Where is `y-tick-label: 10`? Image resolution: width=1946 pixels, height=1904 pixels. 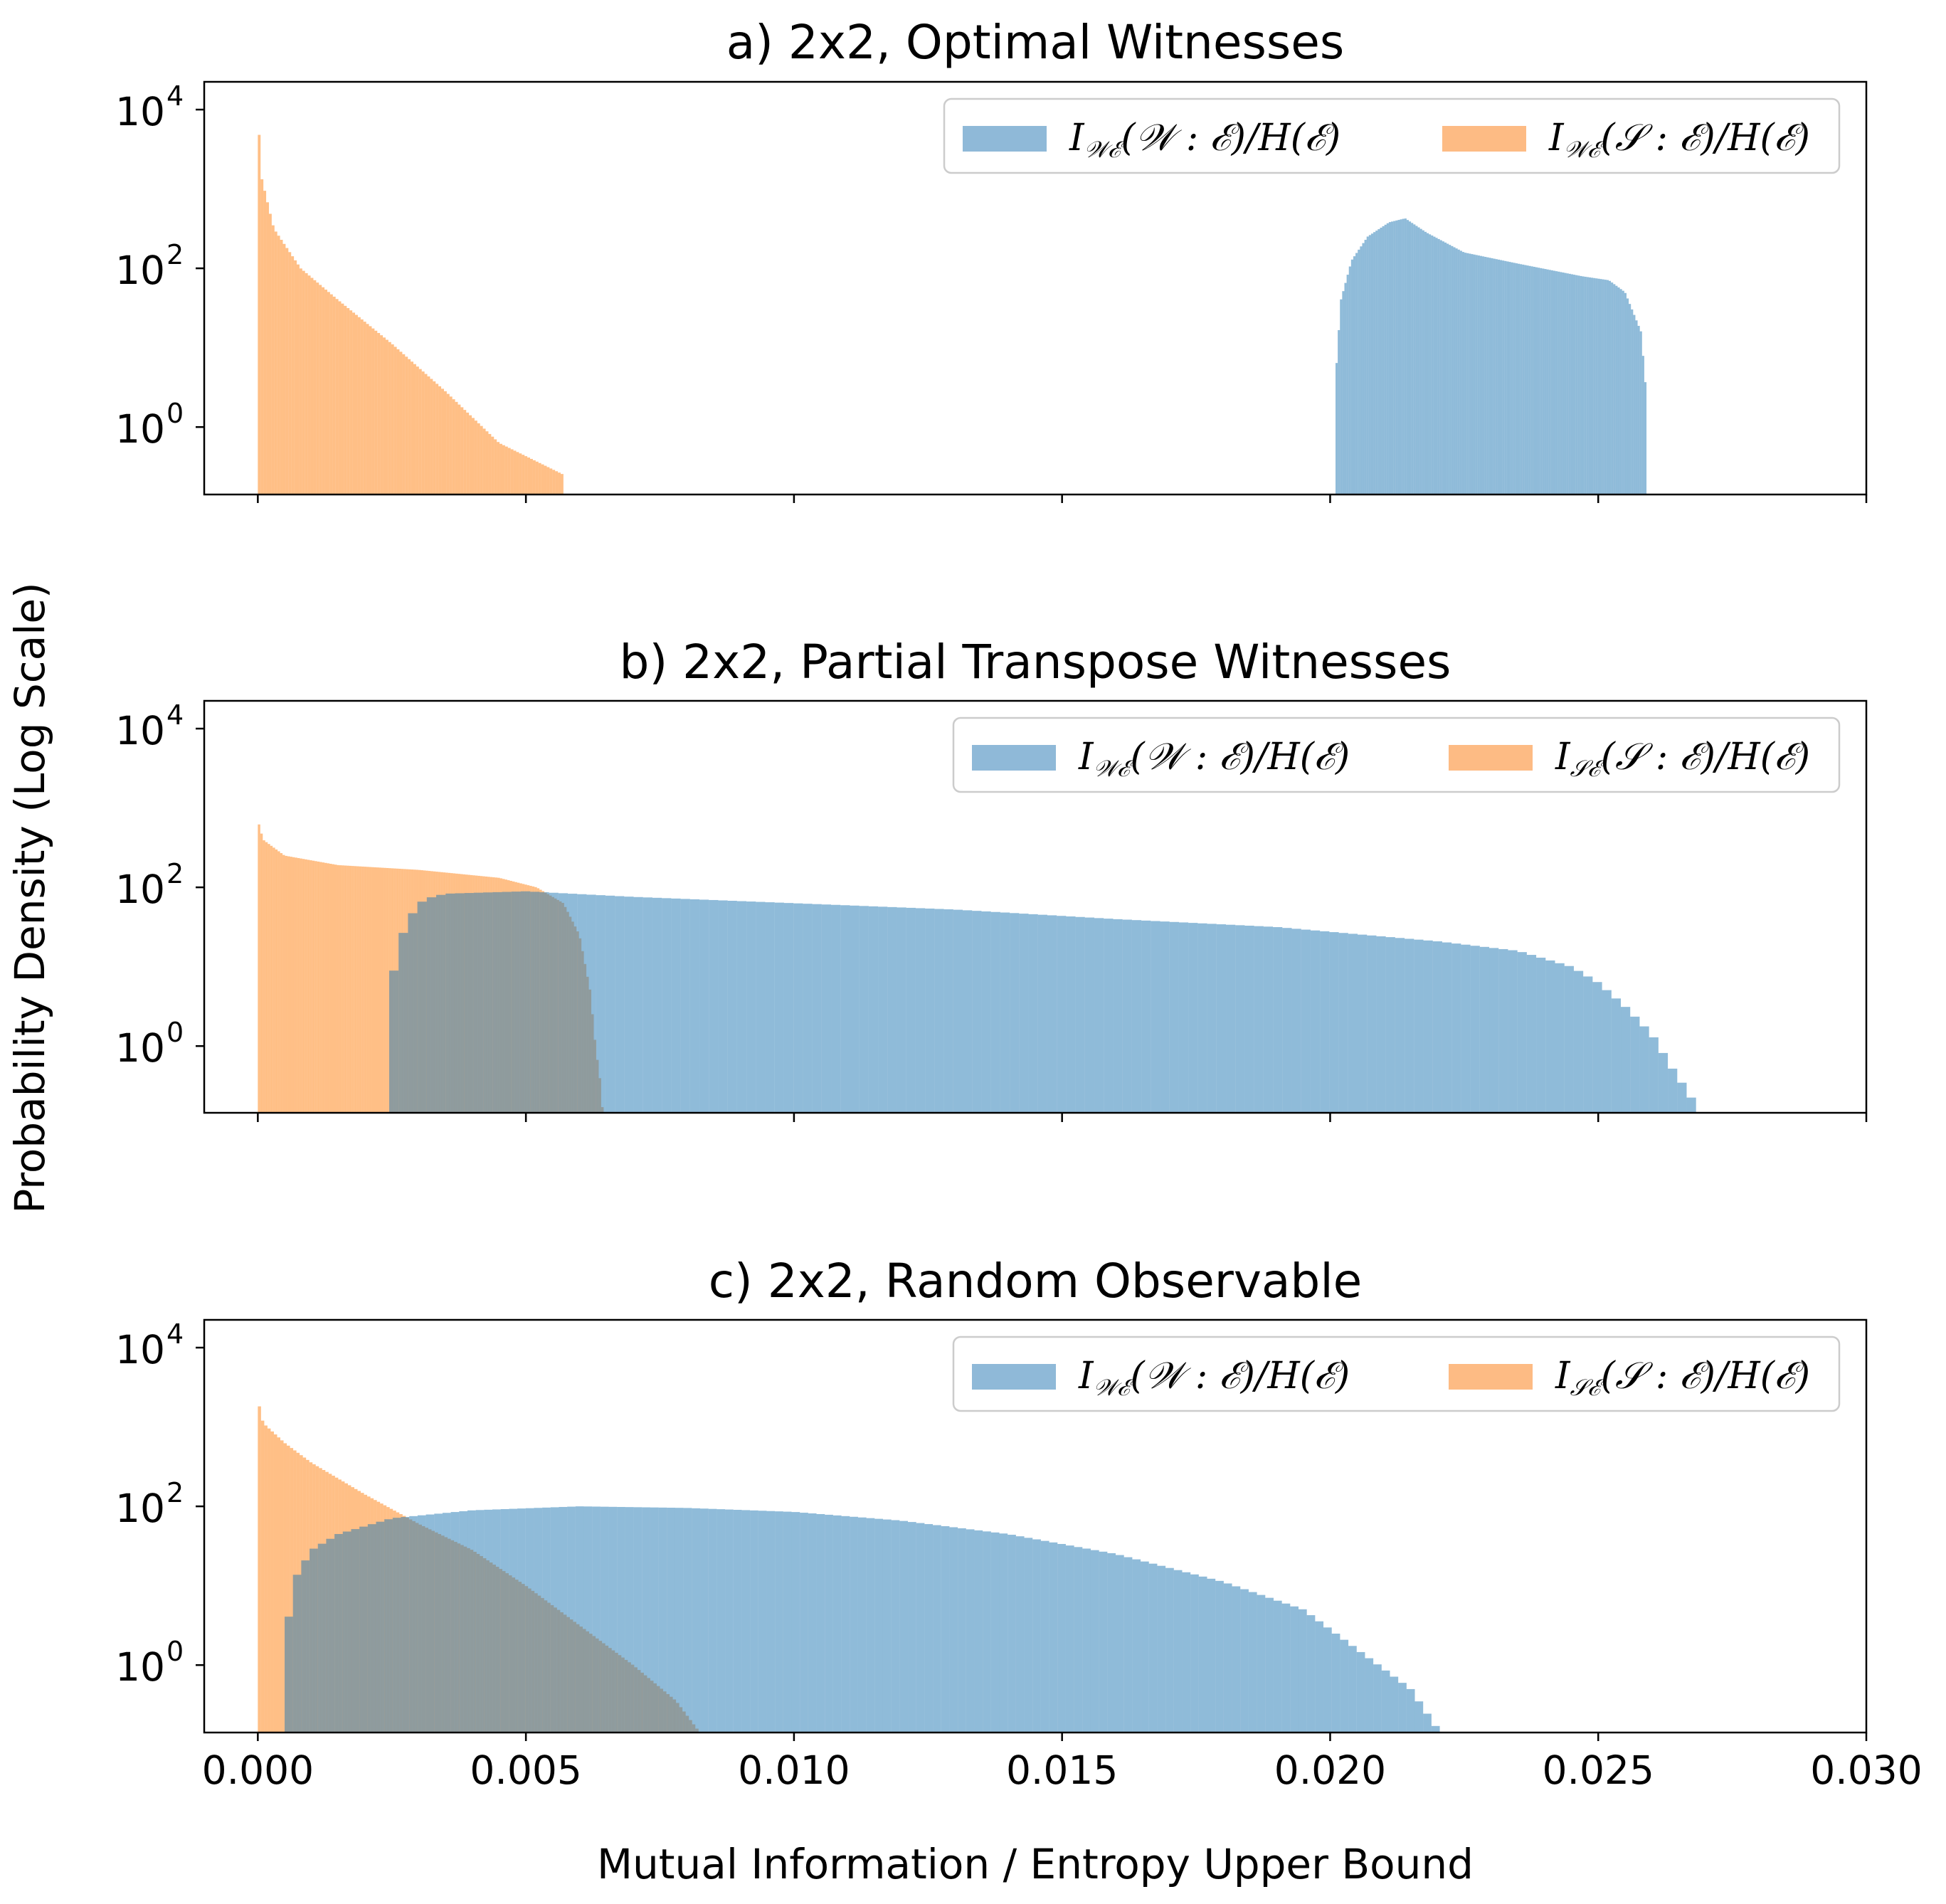 y-tick-label: 10 is located at coordinates (140, 1508).